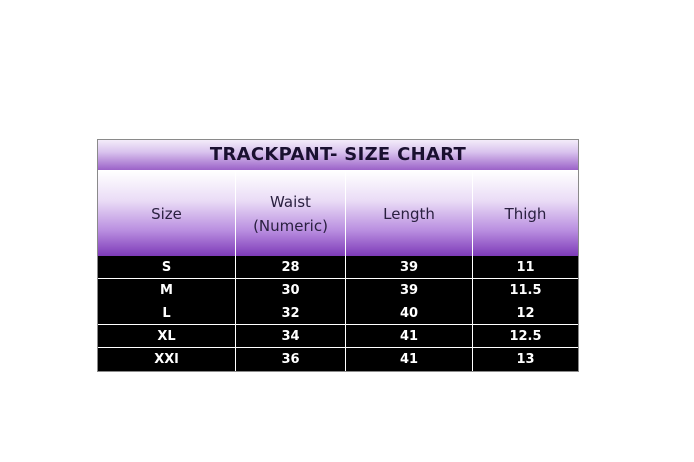  What do you see at coordinates (525, 313) in the screenshot?
I see `cell-thigh: 12` at bounding box center [525, 313].